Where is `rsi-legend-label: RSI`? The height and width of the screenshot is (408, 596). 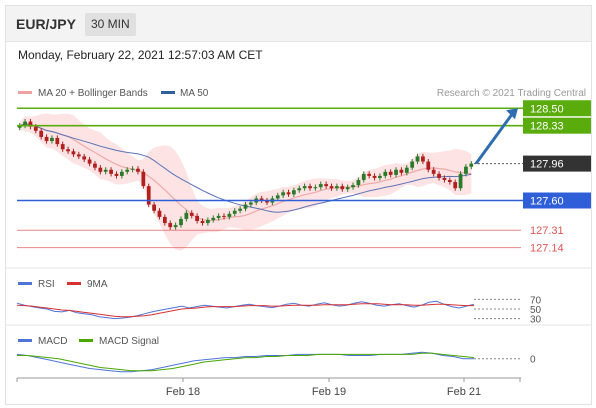 rsi-legend-label: RSI is located at coordinates (46, 284).